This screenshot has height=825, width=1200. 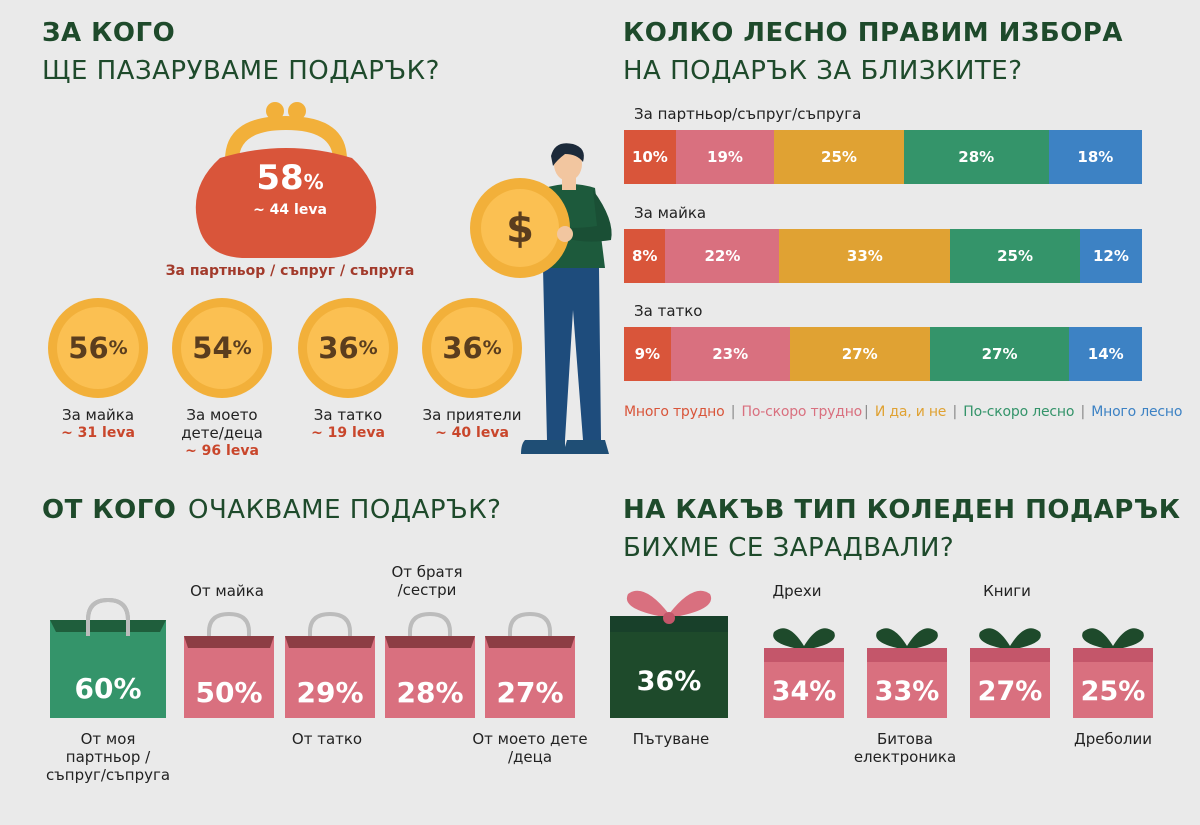 I want to click on coin-badge: 56%, so click(x=98, y=348).